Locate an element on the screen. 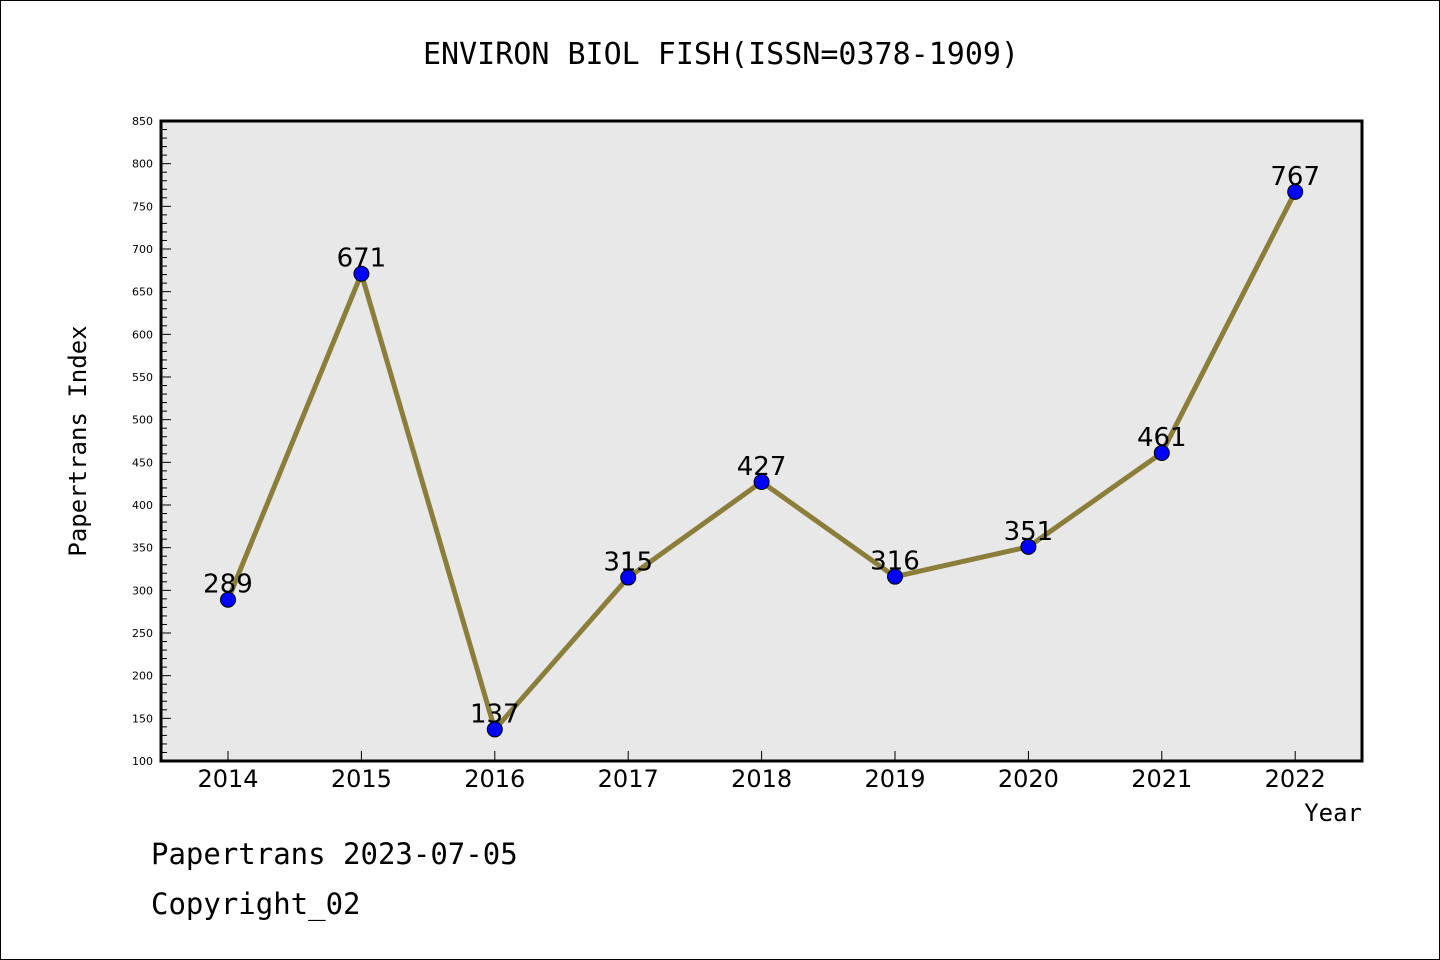 The image size is (1440, 960). y-tick-label: 700 is located at coordinates (142, 249).